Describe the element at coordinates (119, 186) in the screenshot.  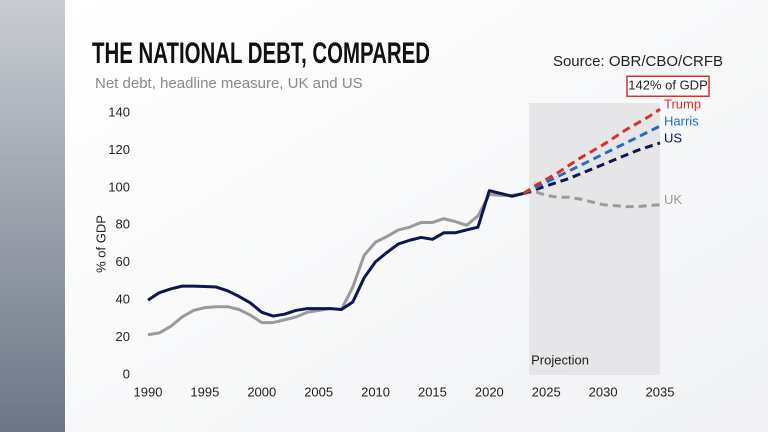
I see `y-tick-label: 100` at that location.